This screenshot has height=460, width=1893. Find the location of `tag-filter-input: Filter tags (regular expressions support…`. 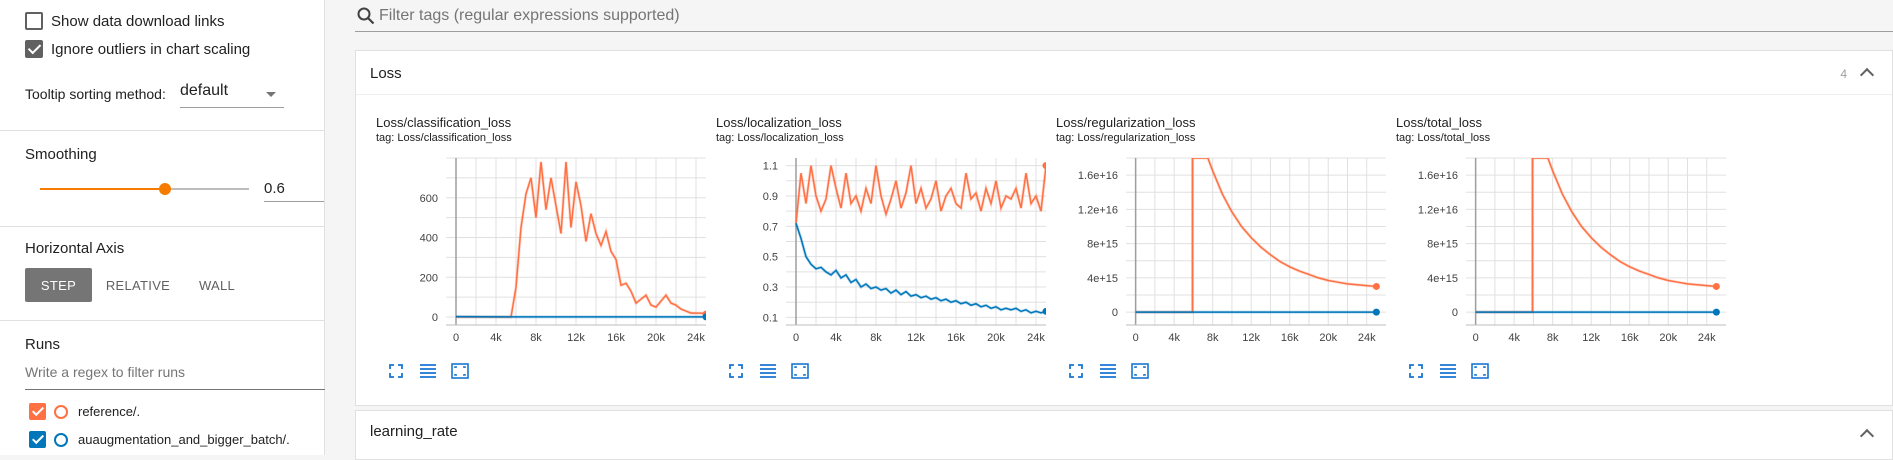

tag-filter-input: Filter tags (regular expressions support… is located at coordinates (529, 16).